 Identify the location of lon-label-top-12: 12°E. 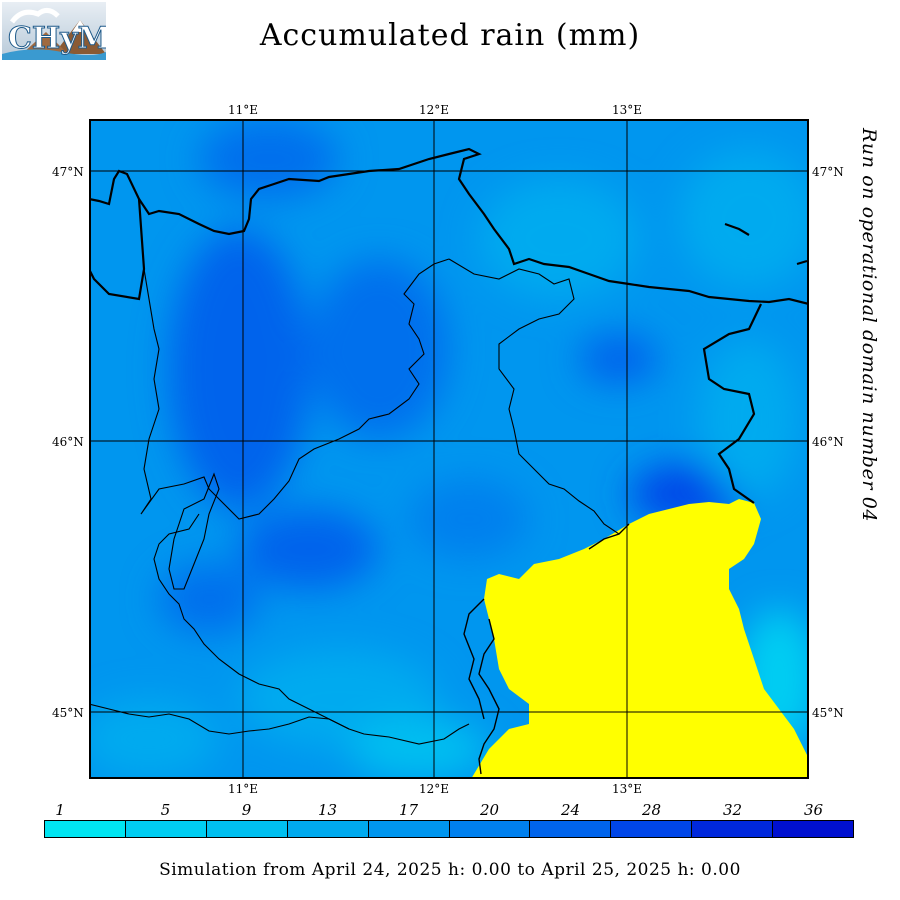
(434, 110).